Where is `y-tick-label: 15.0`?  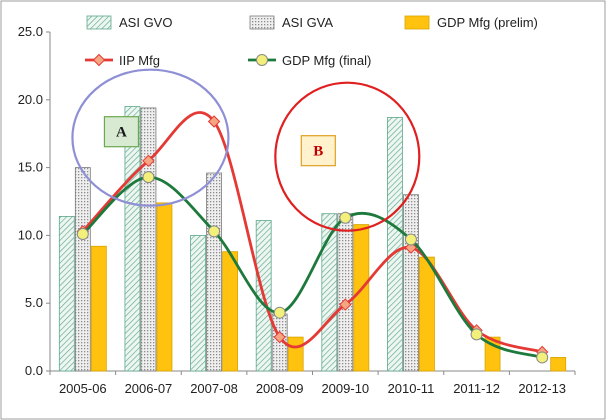
y-tick-label: 15.0 is located at coordinates (30, 167).